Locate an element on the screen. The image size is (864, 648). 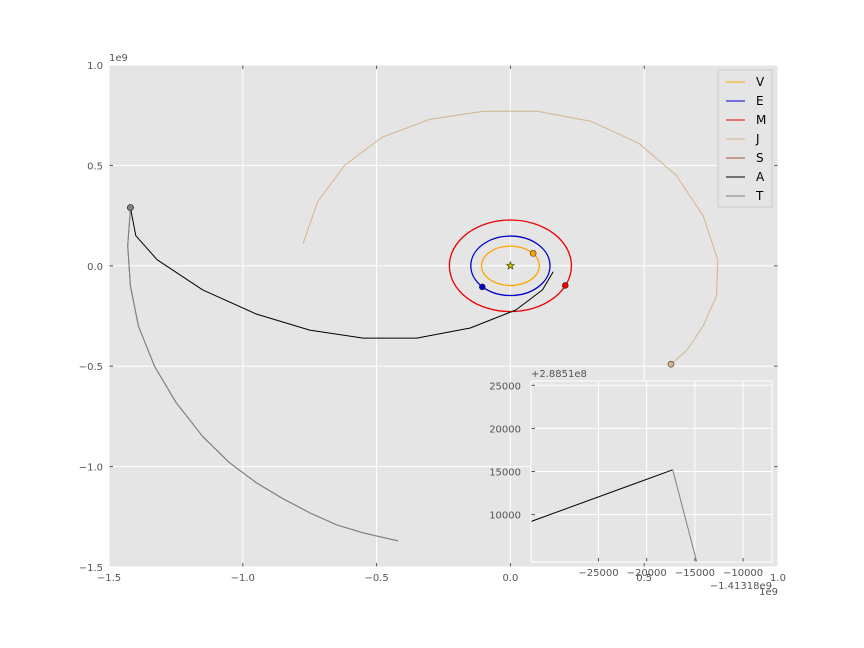
series-m-orbit is located at coordinates (510, 266).